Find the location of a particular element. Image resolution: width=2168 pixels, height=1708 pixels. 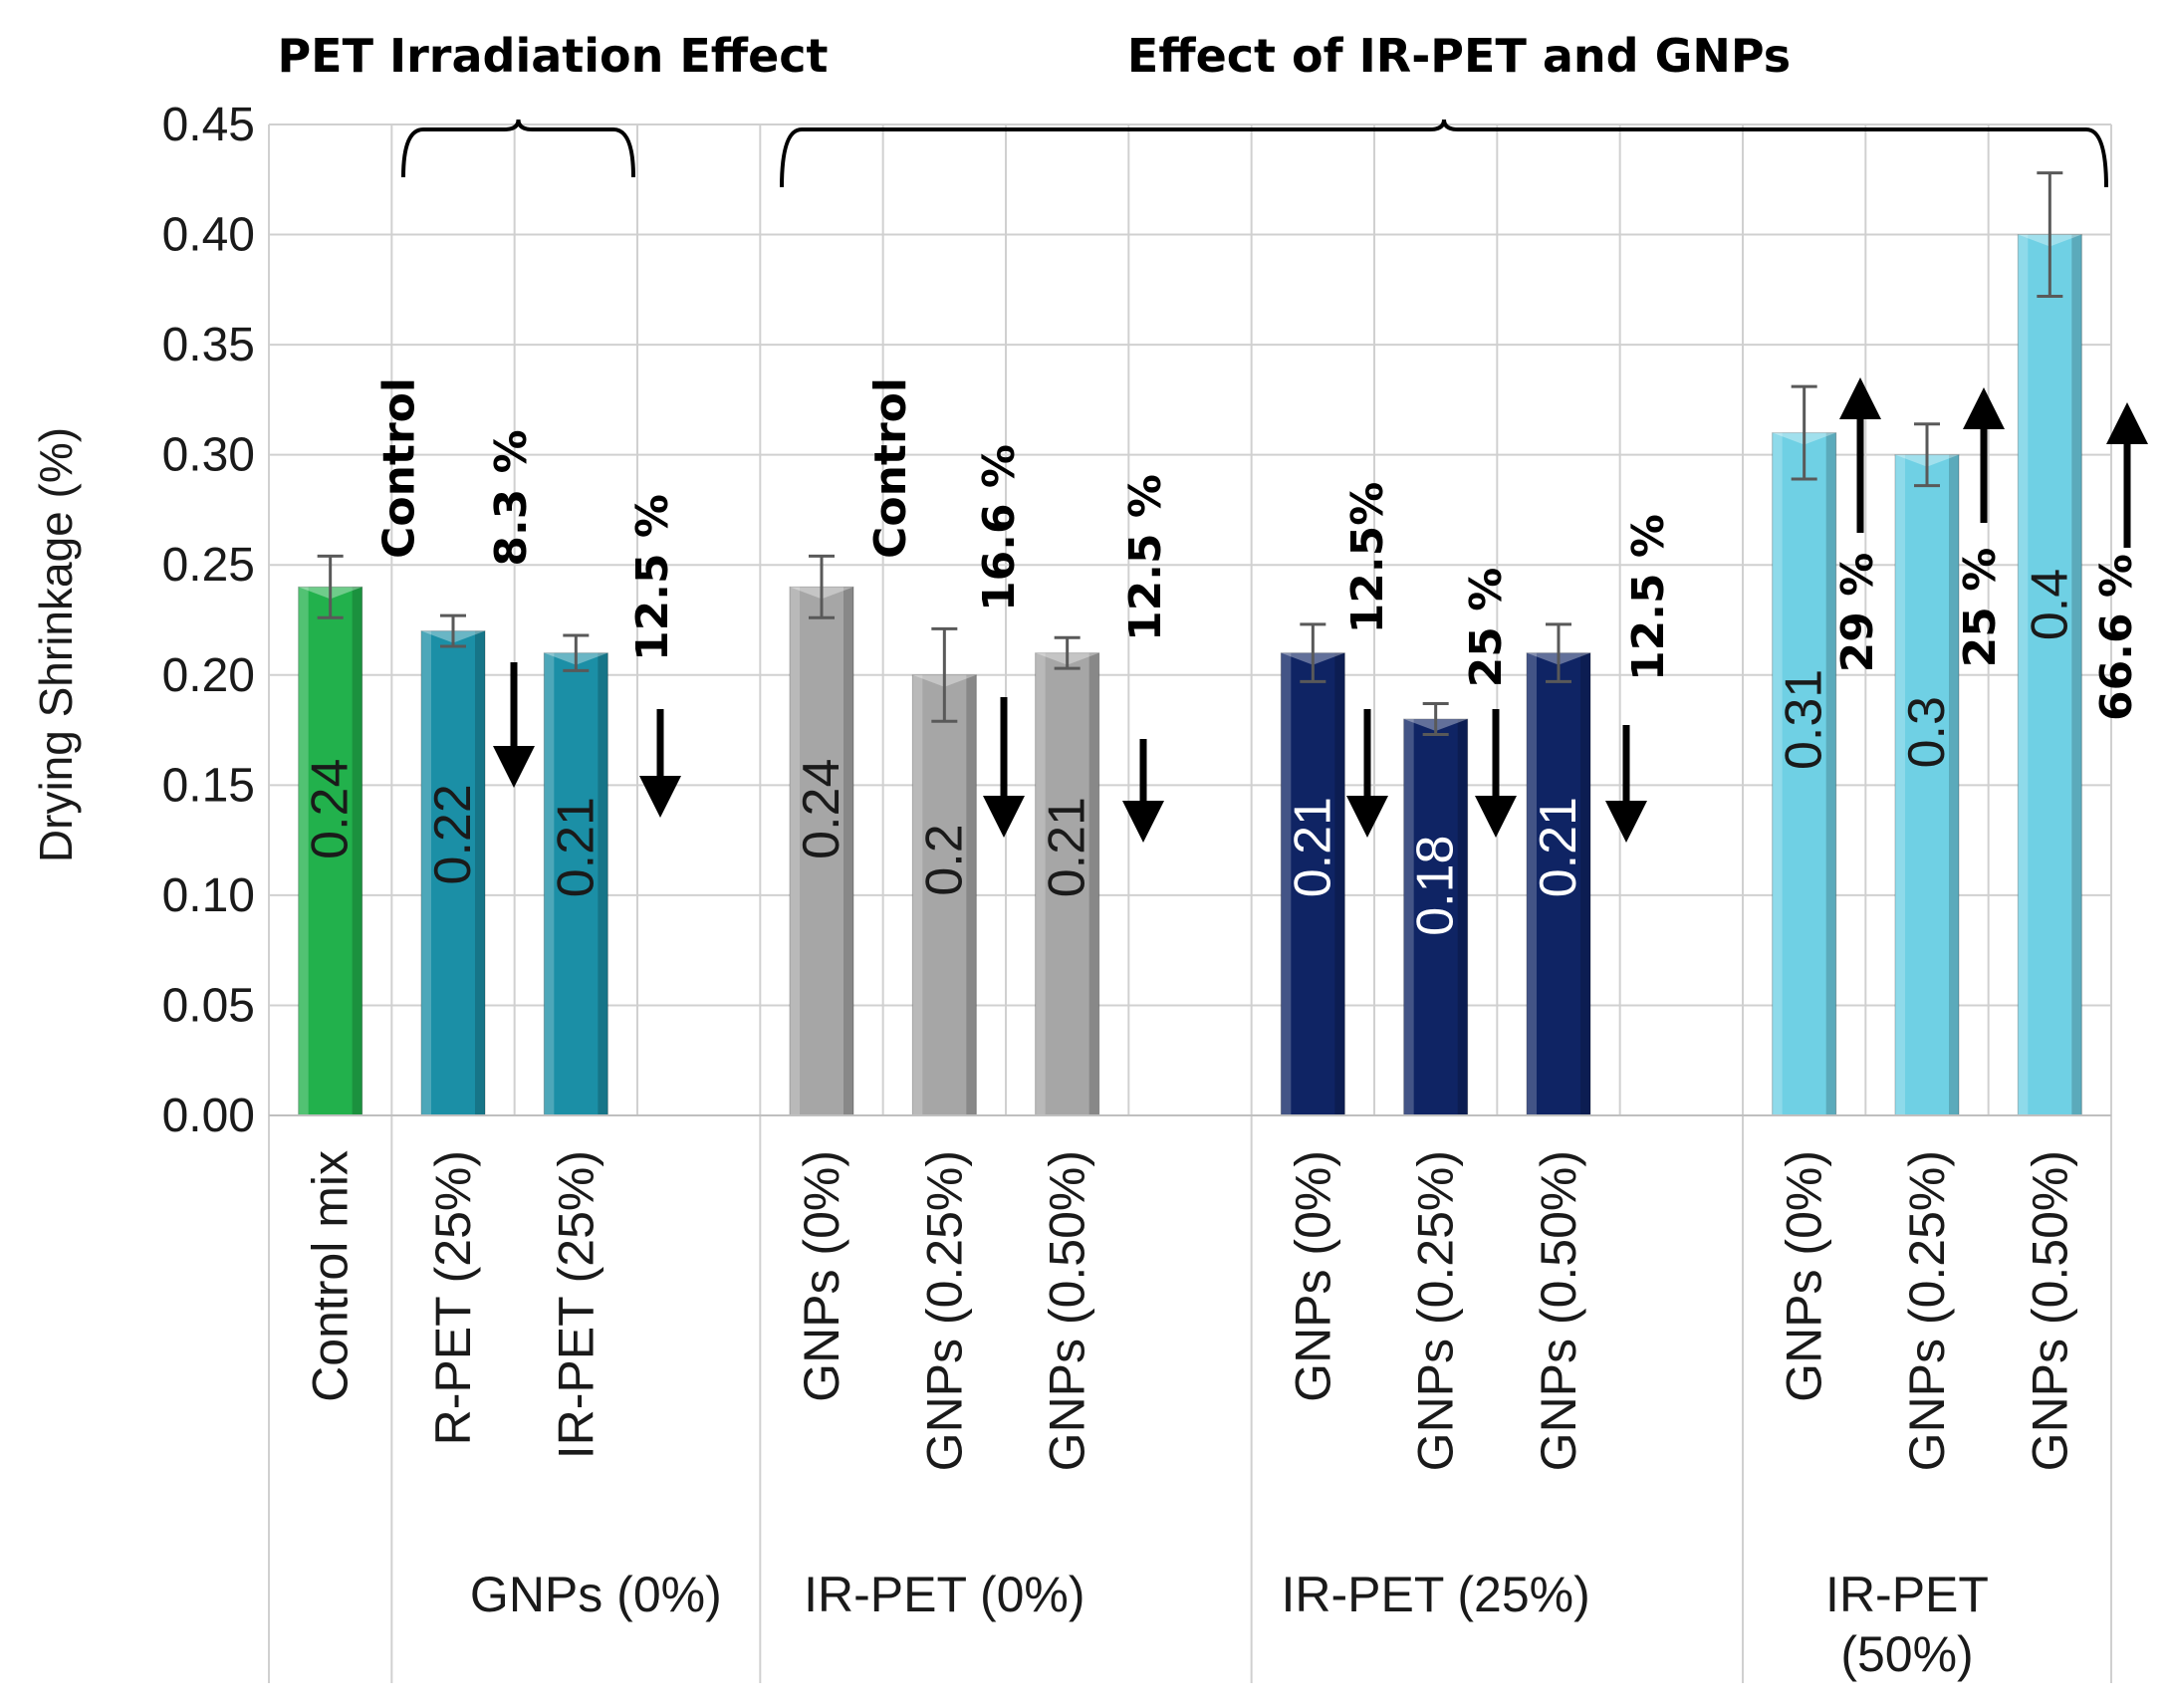

bar-value-label: 0.2 is located at coordinates (944, 859).